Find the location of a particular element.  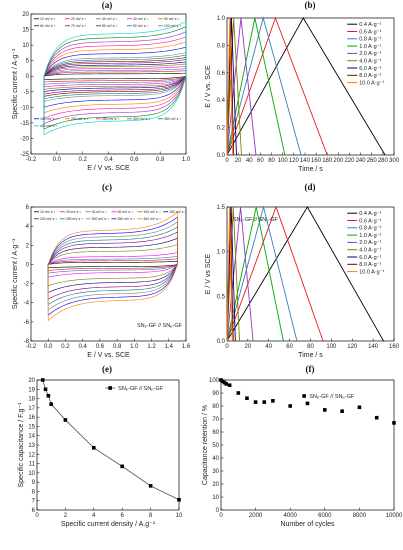

panel-label: (f) is located at coordinates (310, 369).